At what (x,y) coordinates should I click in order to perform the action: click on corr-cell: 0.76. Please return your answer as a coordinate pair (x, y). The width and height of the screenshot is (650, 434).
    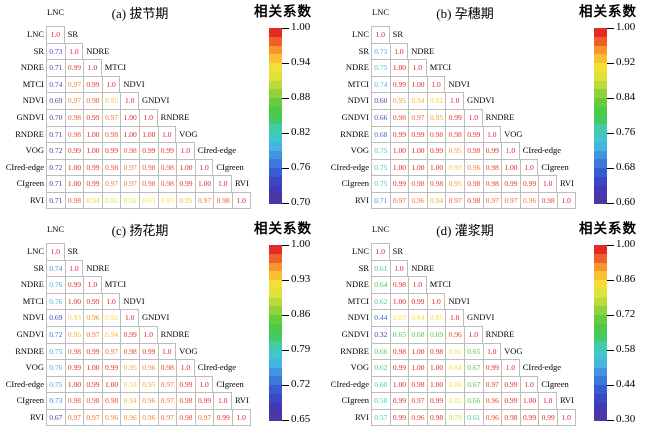
    Looking at the image, I should click on (55, 301).